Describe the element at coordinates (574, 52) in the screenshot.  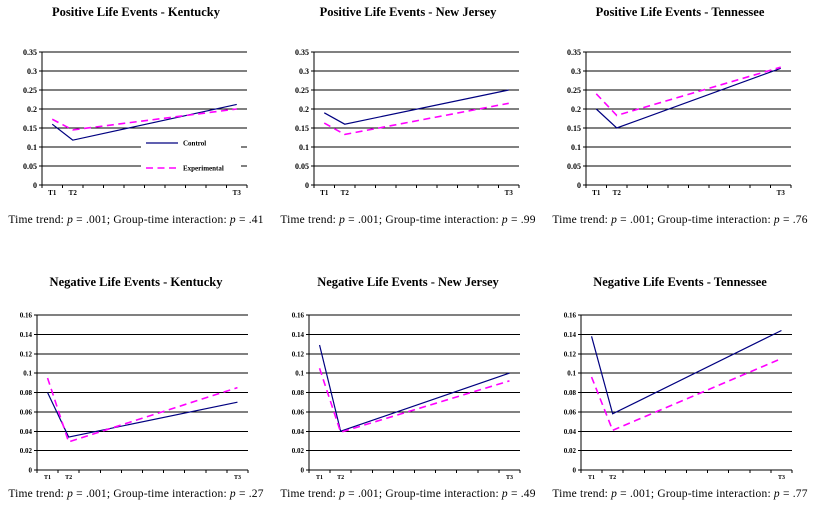
I see `y-tick-label: 0.35` at that location.